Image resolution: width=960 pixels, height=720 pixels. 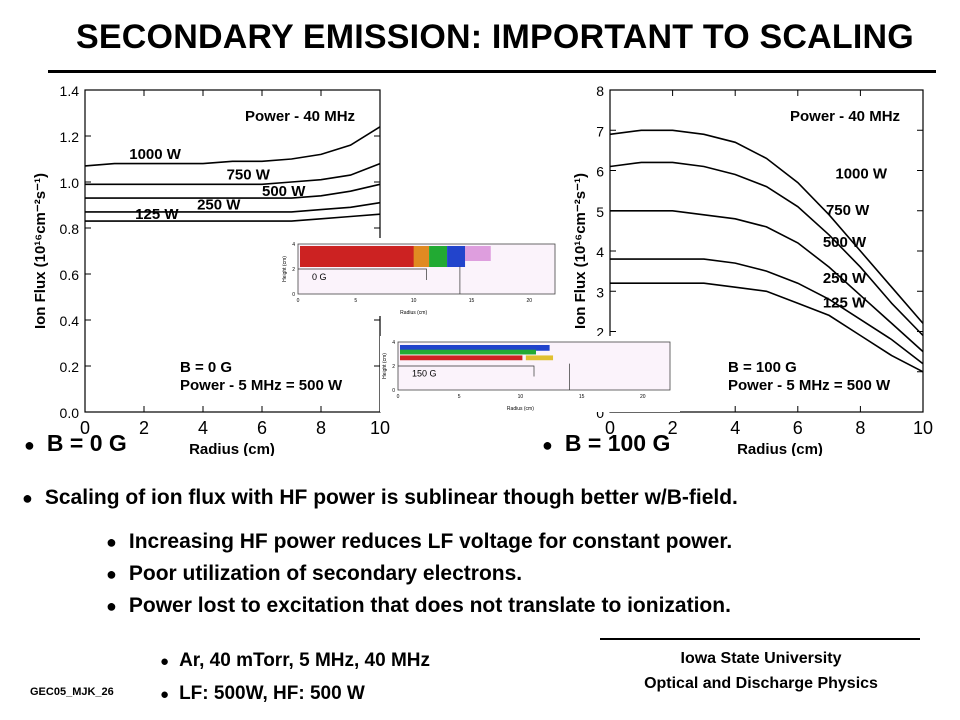 What do you see at coordinates (262, 694) in the screenshot?
I see `condition-2: ● LF: 500W, HF: 500 W` at bounding box center [262, 694].